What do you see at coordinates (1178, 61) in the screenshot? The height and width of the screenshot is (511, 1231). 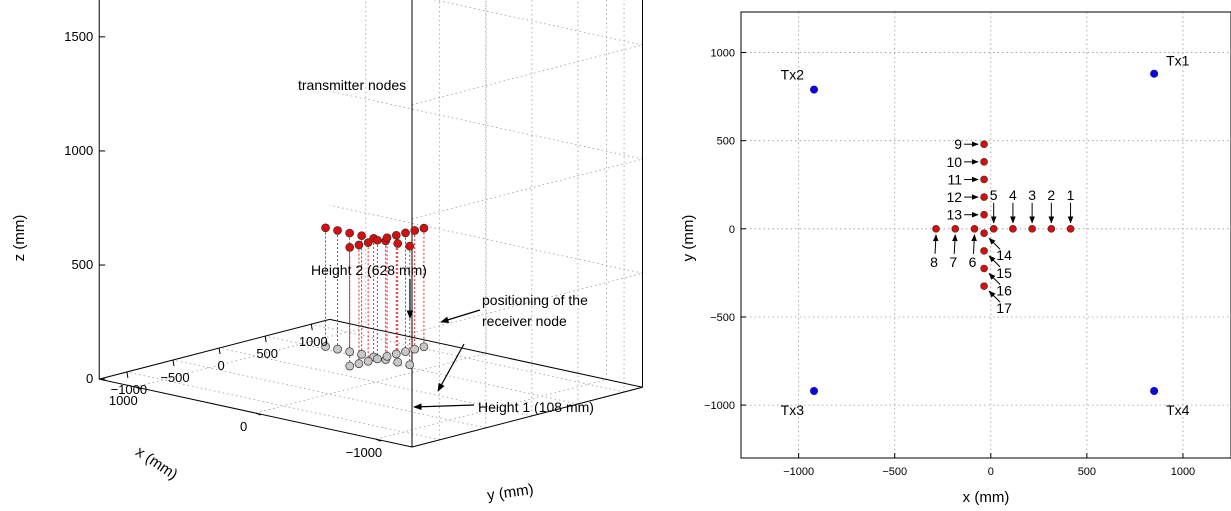 I see `transmitter-label-2d: Tx1` at bounding box center [1178, 61].